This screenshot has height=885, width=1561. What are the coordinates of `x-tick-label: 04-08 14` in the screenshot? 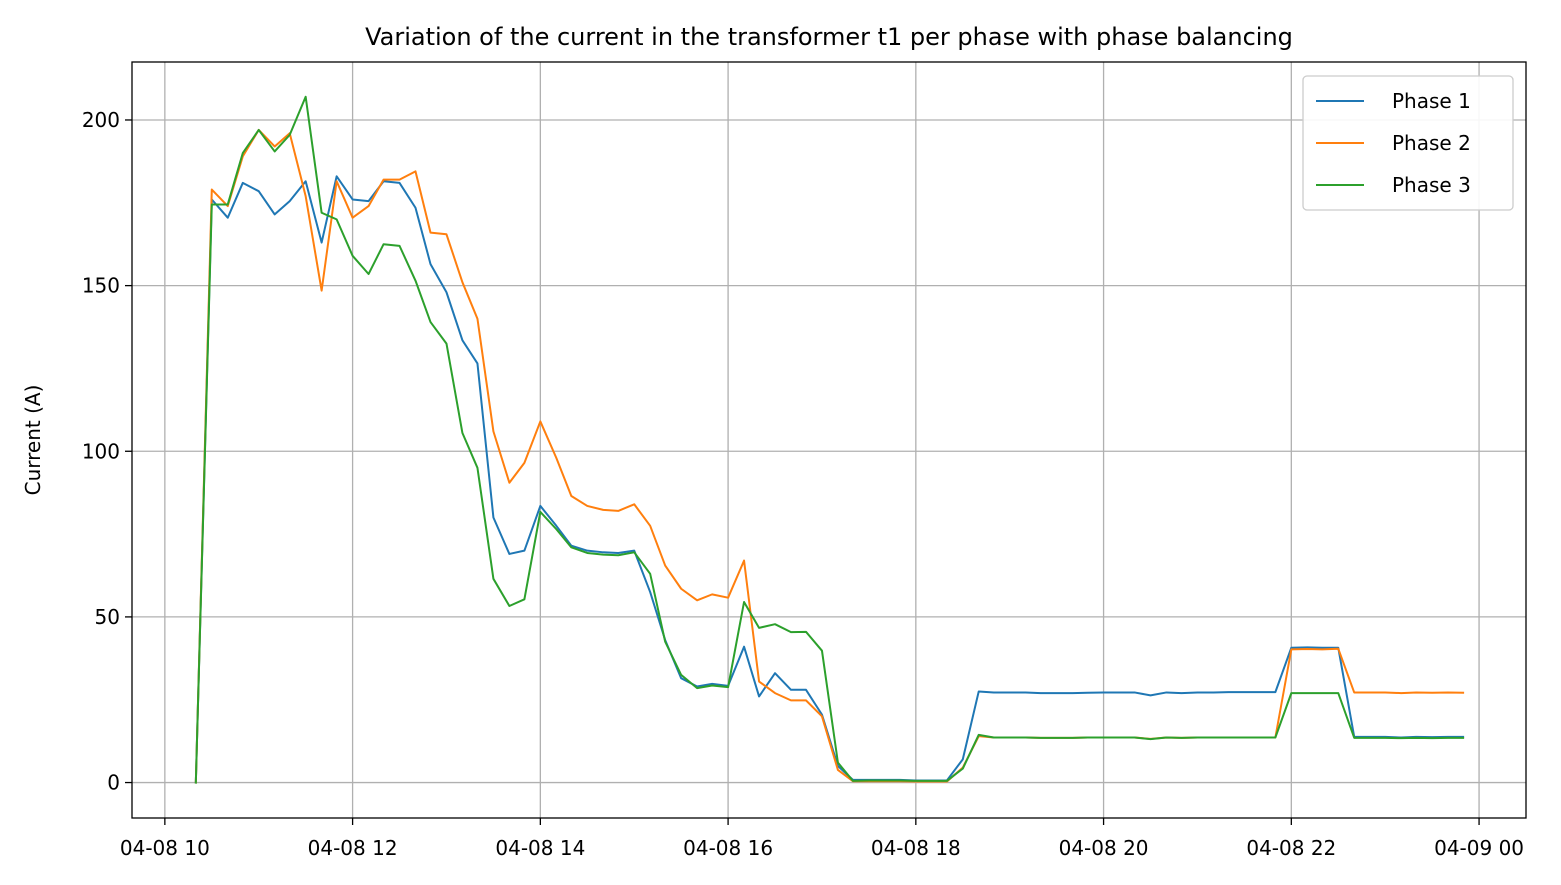 It's located at (540, 848).